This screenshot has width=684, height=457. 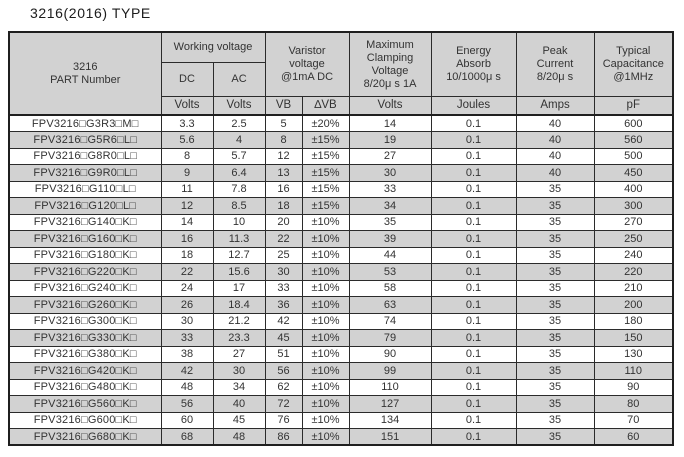 I want to click on cell-ac-volts: 5.7, so click(x=239, y=156).